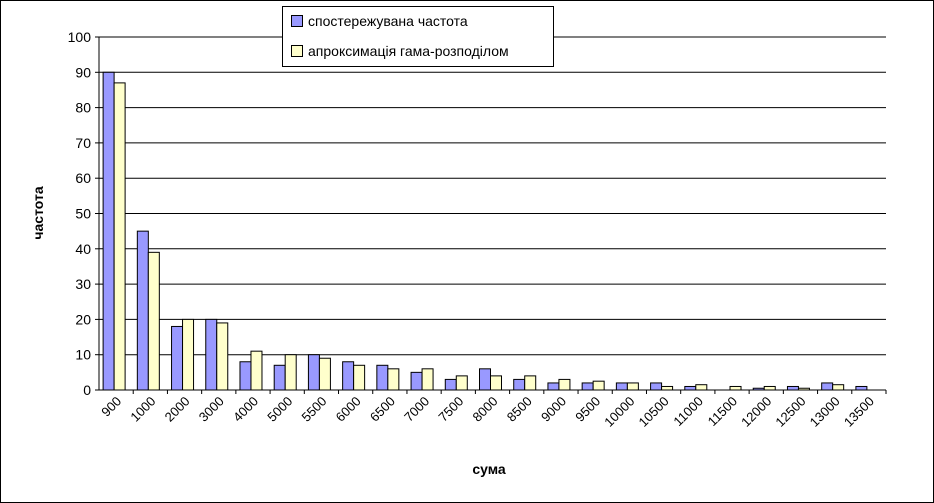 The height and width of the screenshot is (503, 934). Describe the element at coordinates (142, 409) in the screenshot. I see `x-tick-label: 1000` at that location.